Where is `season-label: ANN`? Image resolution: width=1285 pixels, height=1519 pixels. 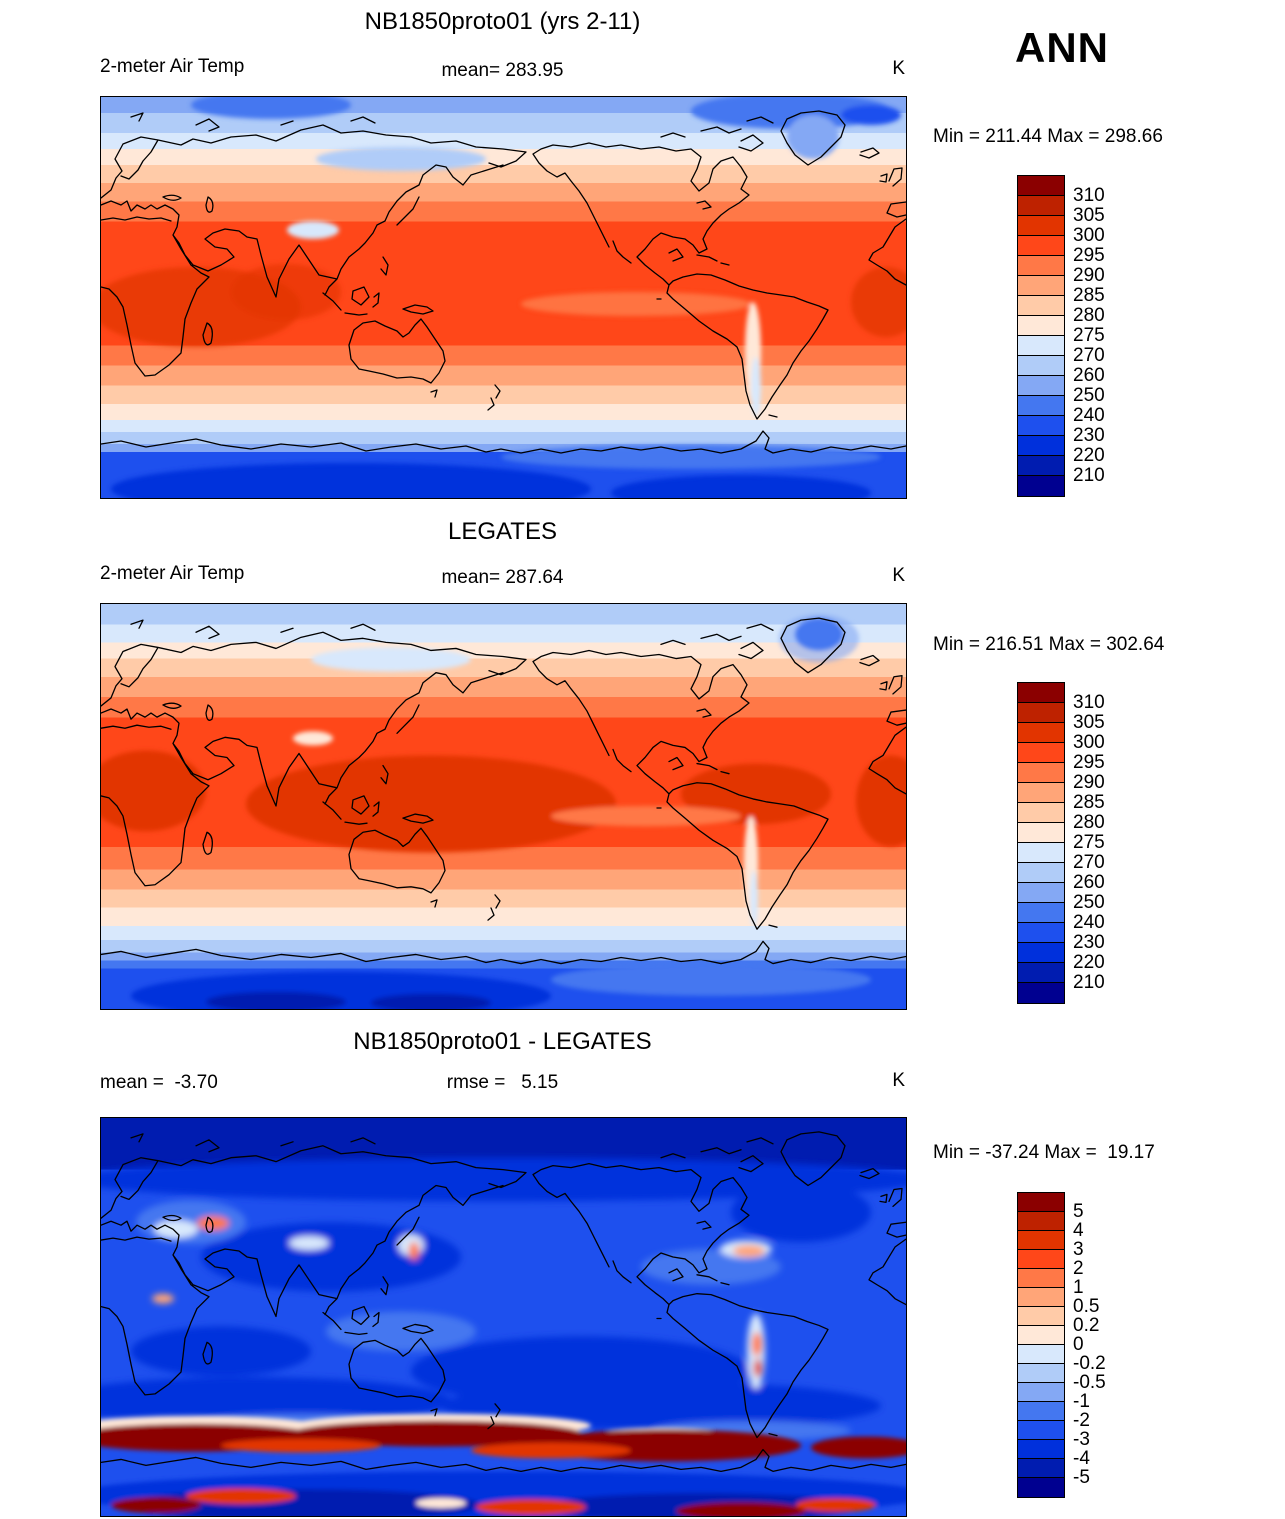
season-label: ANN is located at coordinates (1062, 47).